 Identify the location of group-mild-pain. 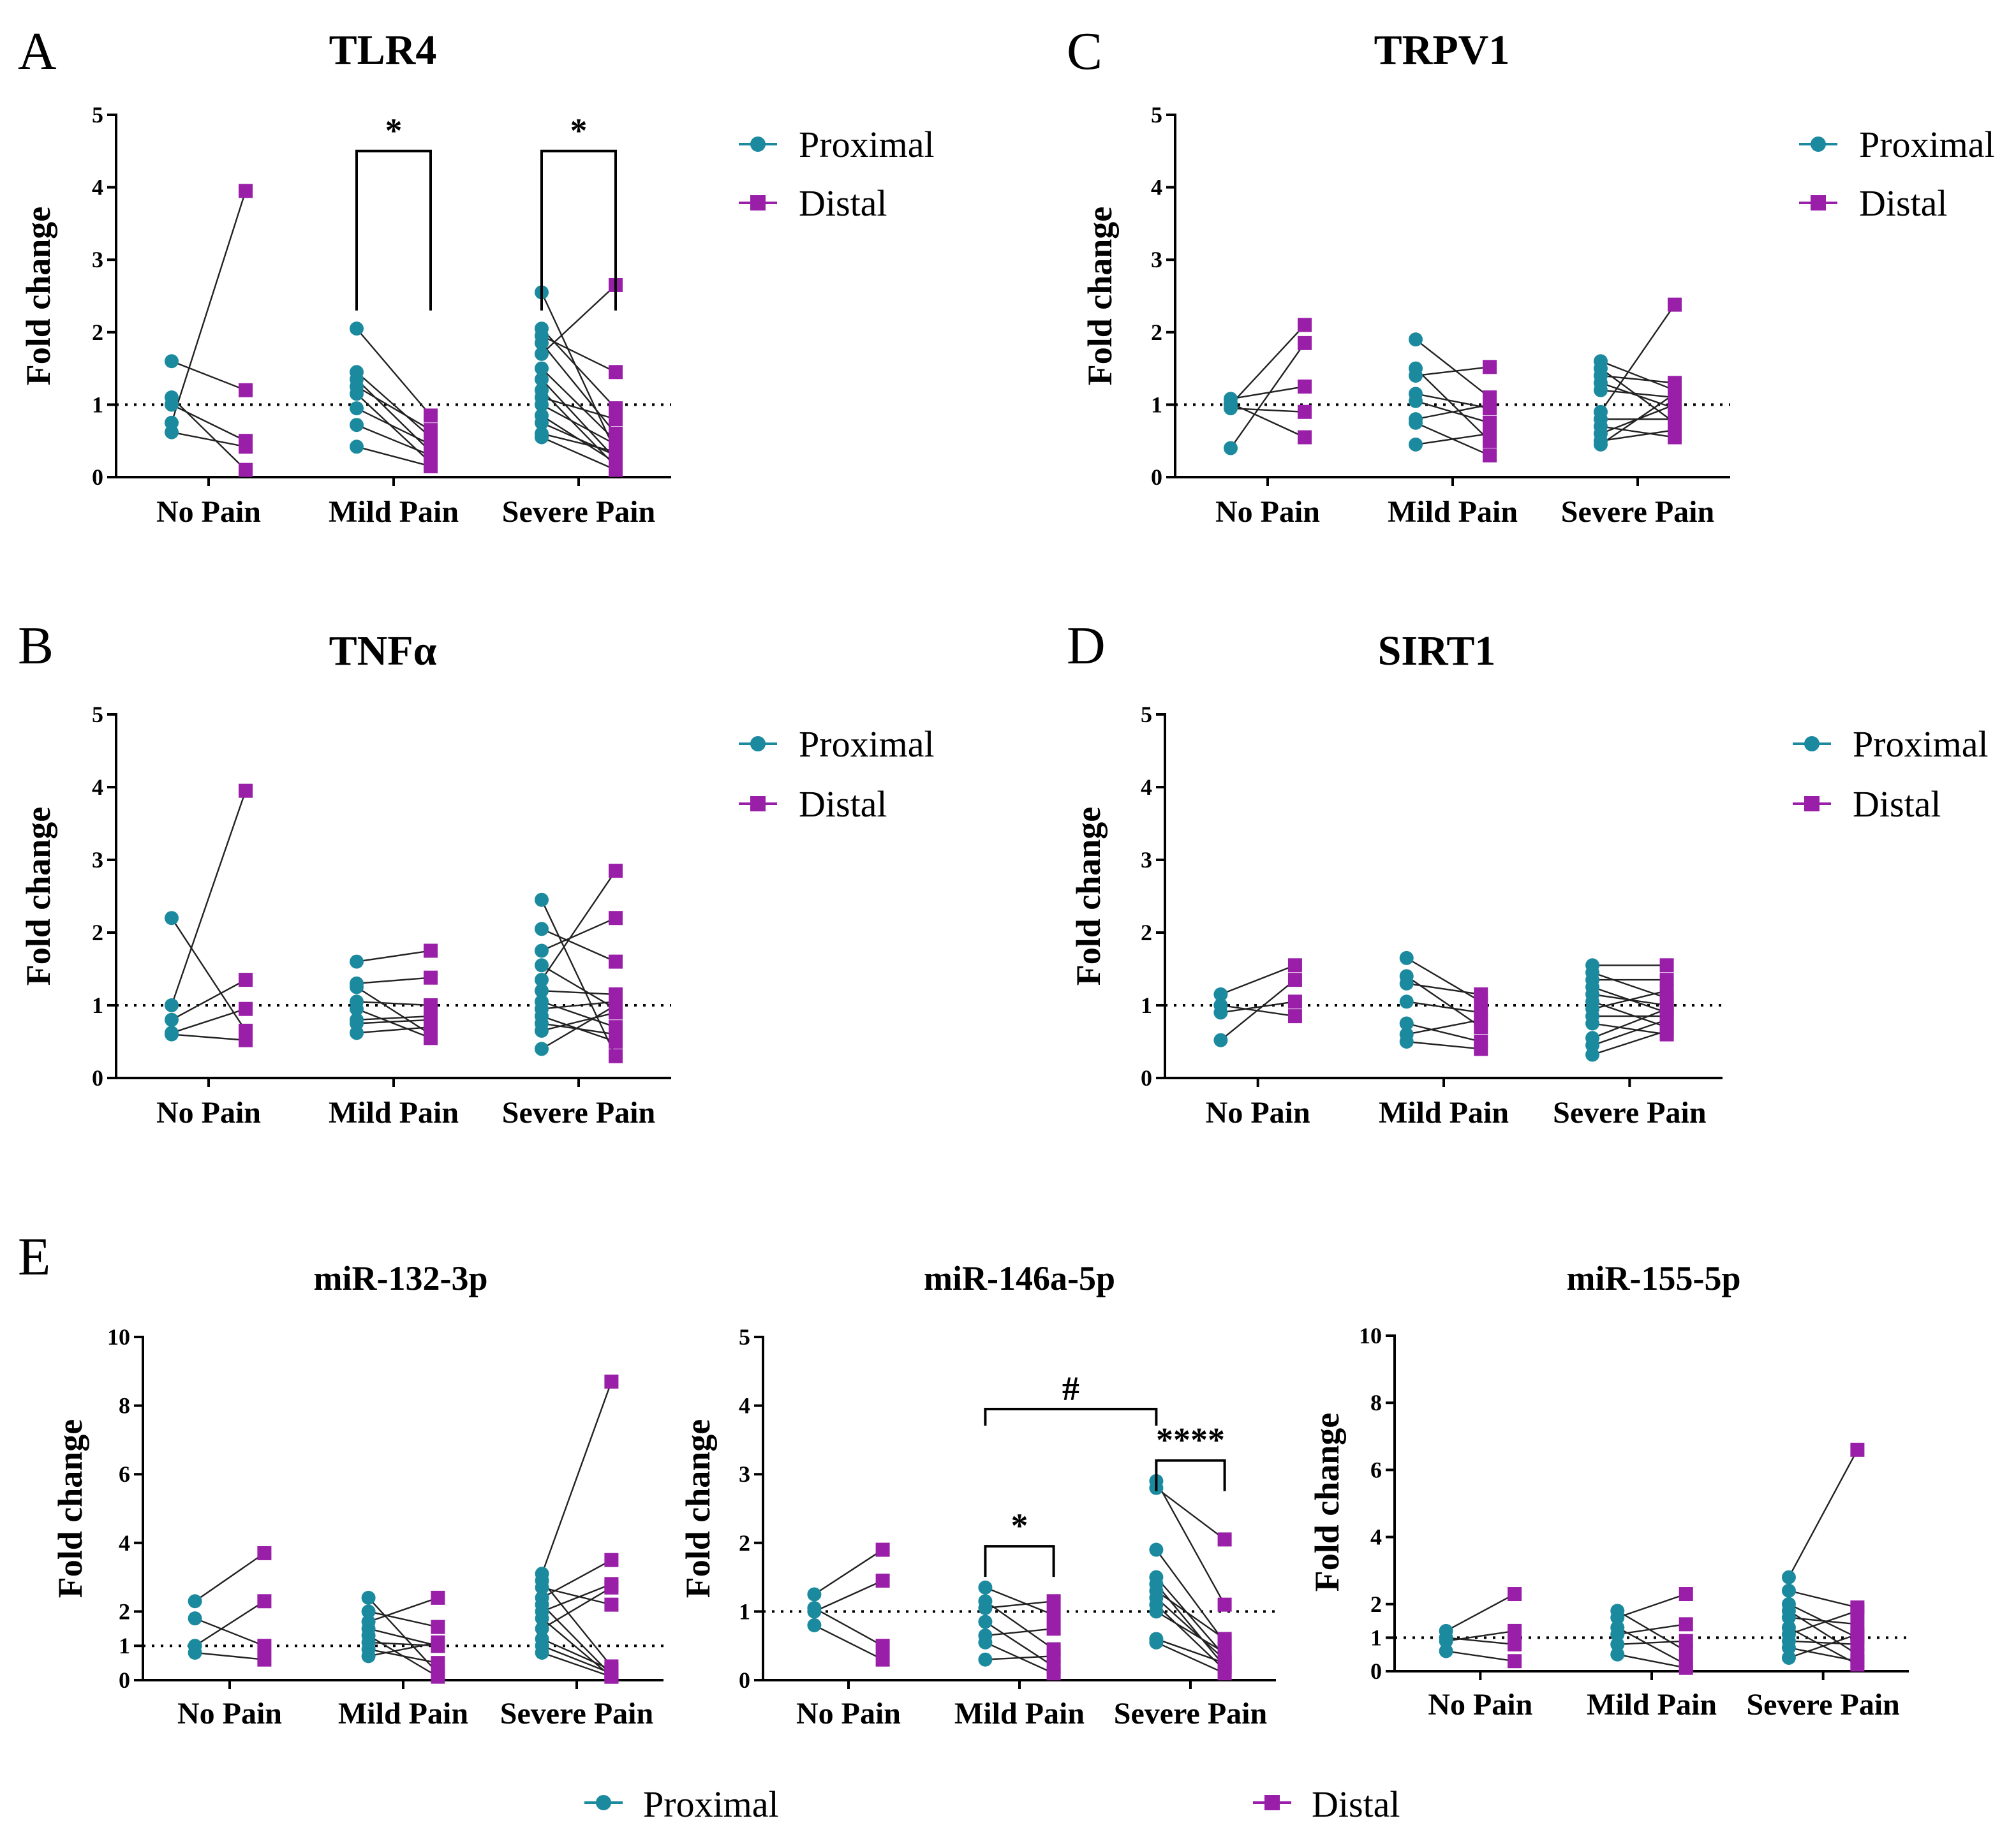
(1019, 1630).